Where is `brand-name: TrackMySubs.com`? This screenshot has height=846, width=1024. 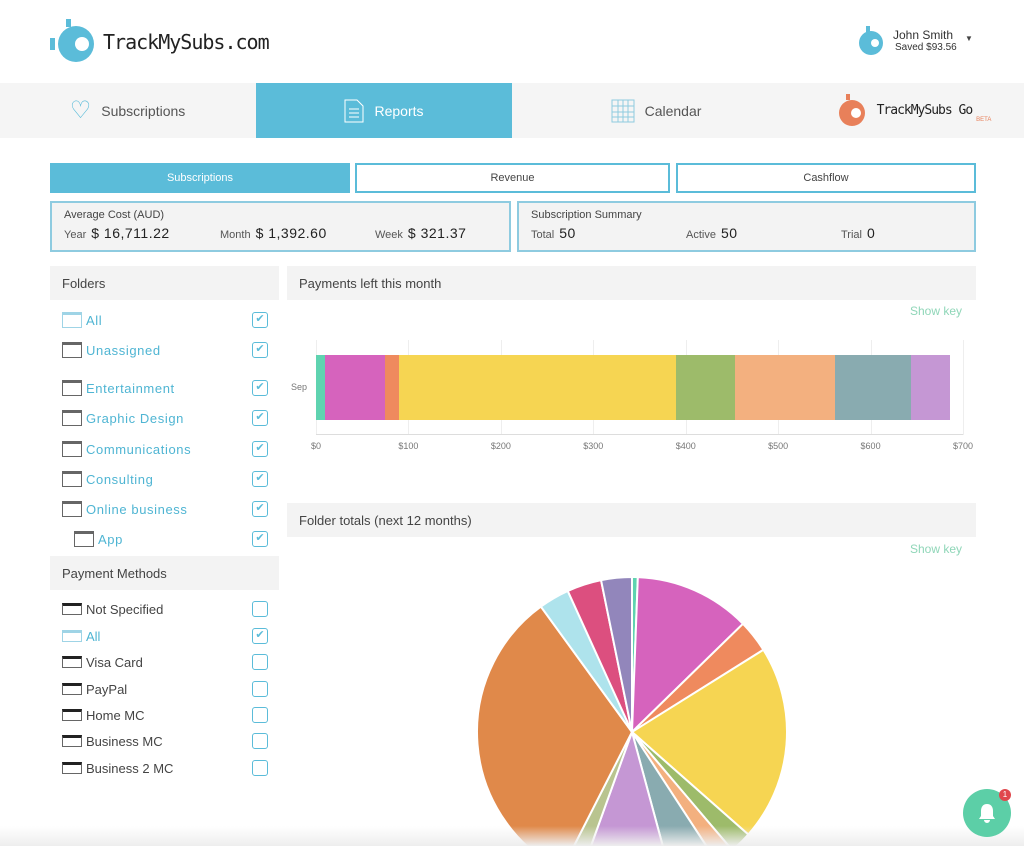 brand-name: TrackMySubs.com is located at coordinates (186, 42).